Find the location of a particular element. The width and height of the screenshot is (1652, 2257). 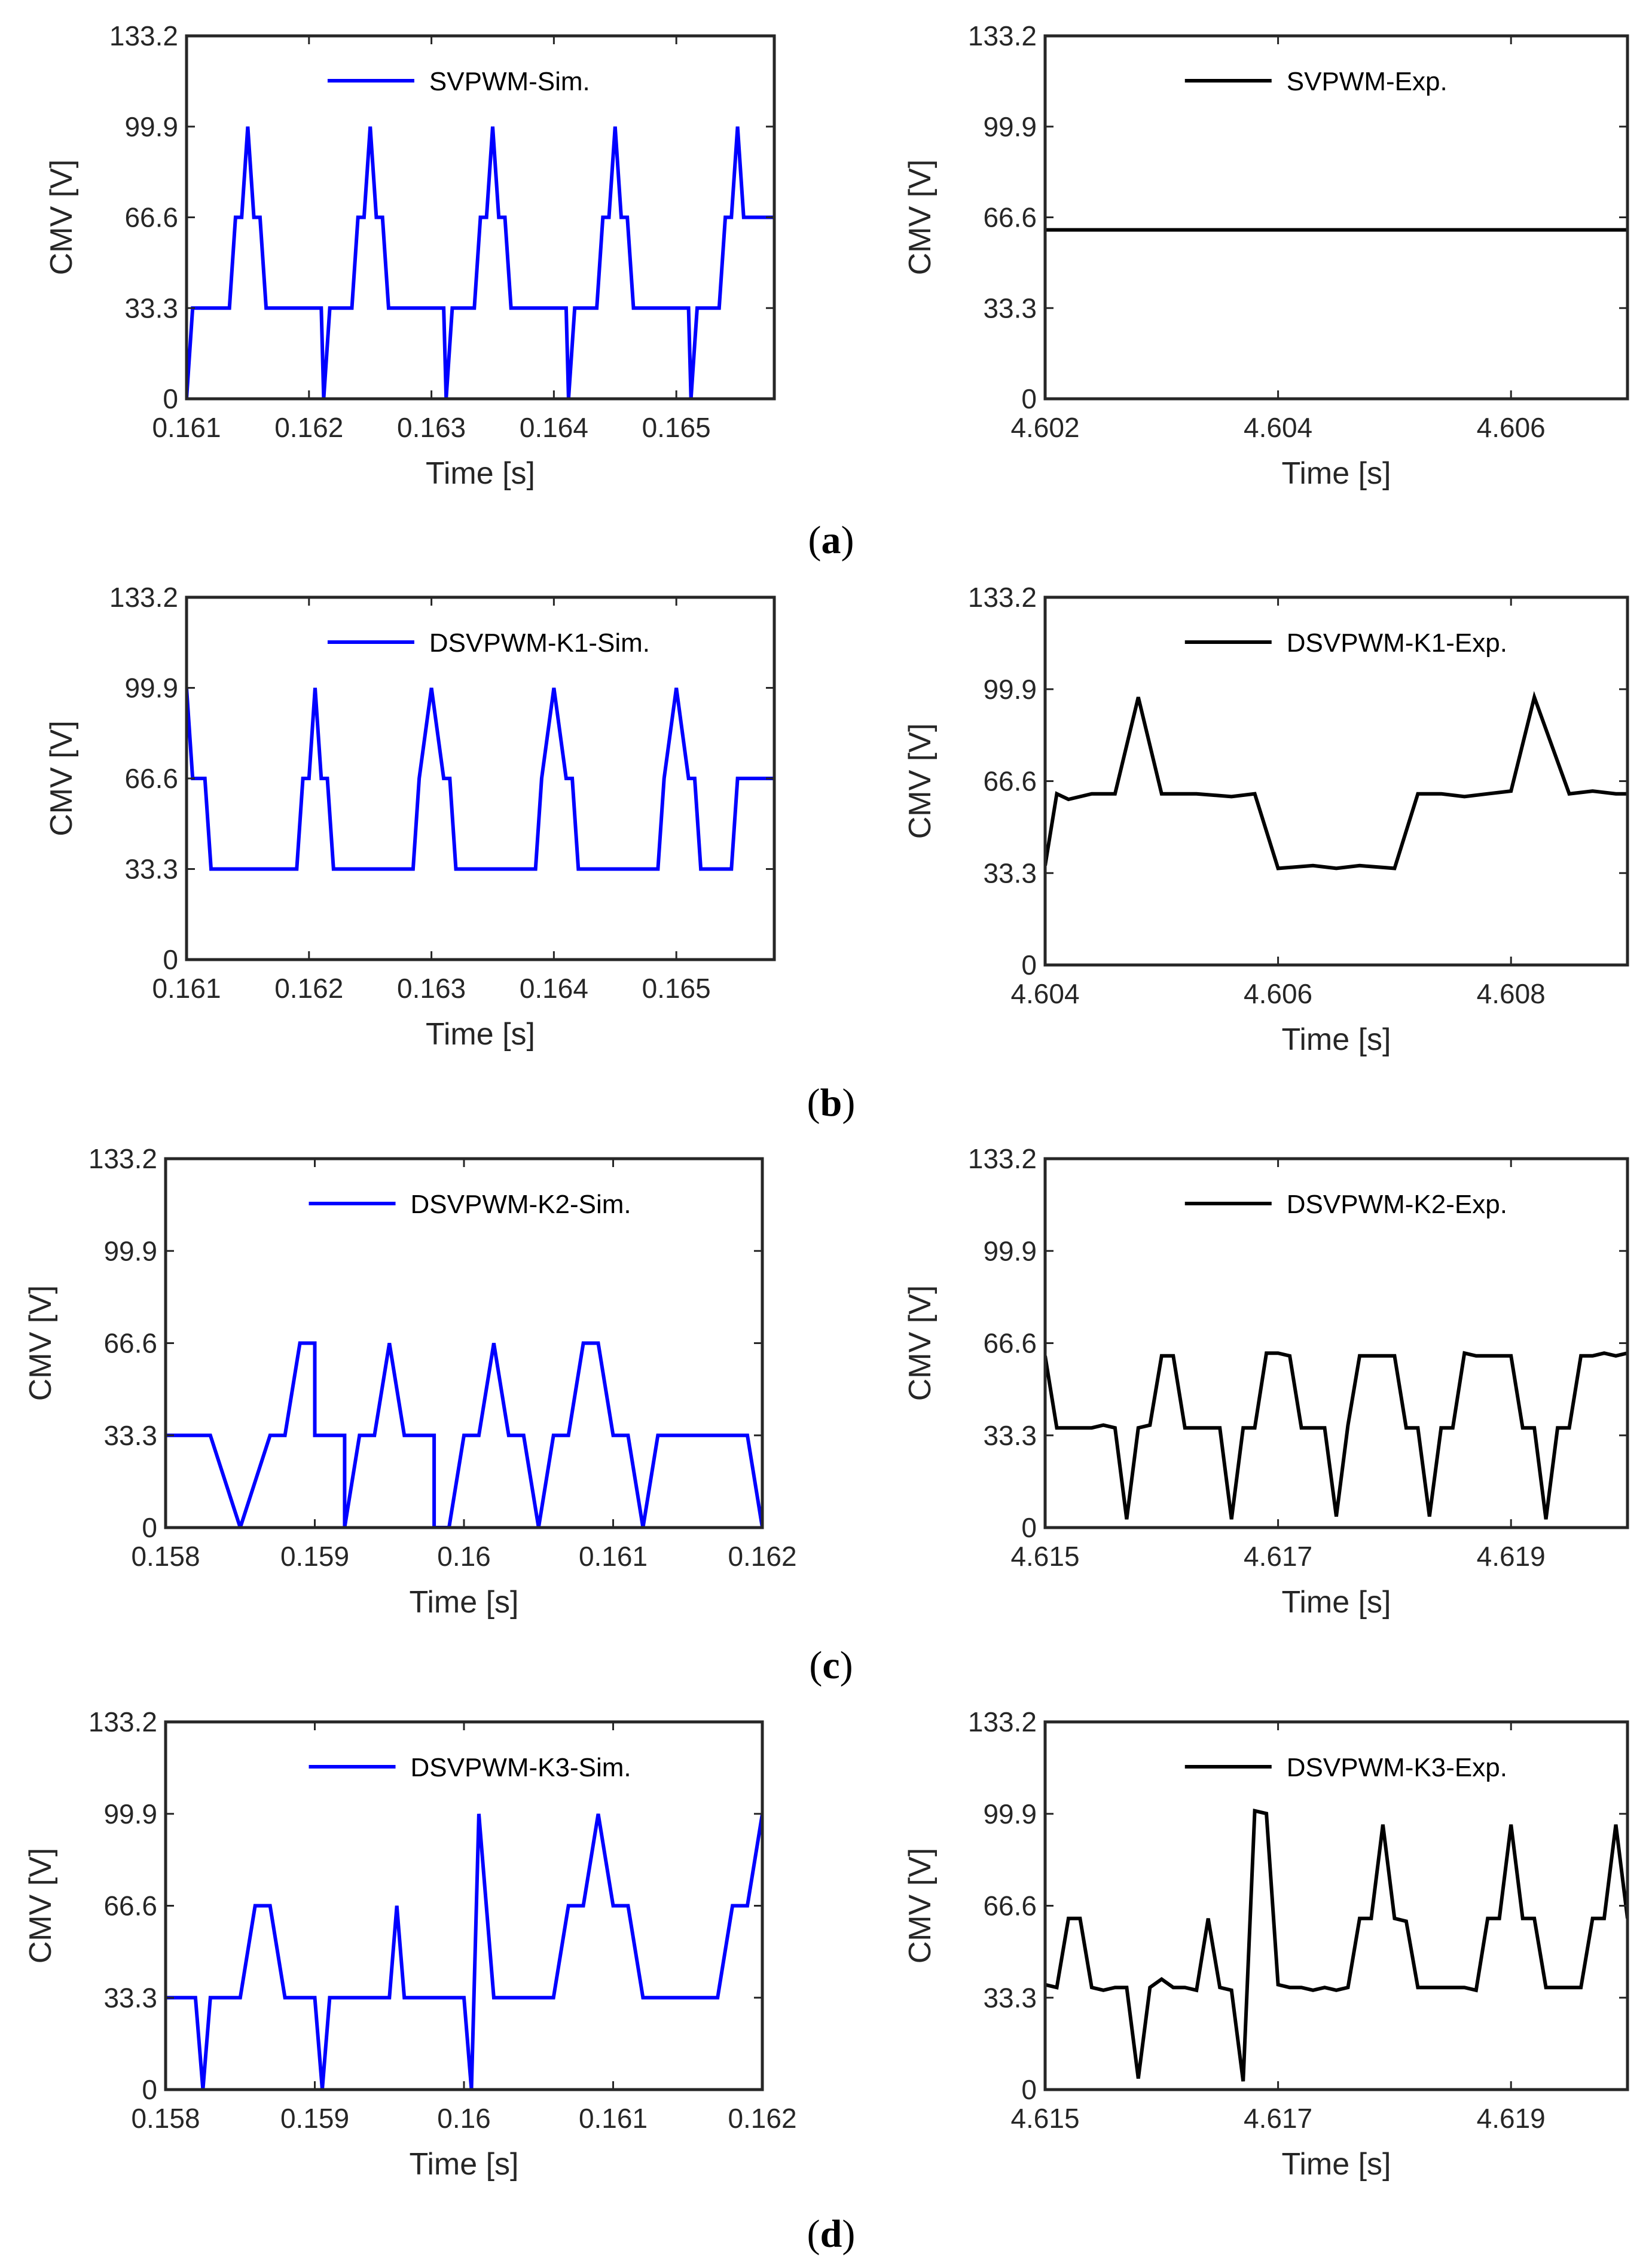

legend-label: DSVPWM-K2-Exp. is located at coordinates (1397, 1204).